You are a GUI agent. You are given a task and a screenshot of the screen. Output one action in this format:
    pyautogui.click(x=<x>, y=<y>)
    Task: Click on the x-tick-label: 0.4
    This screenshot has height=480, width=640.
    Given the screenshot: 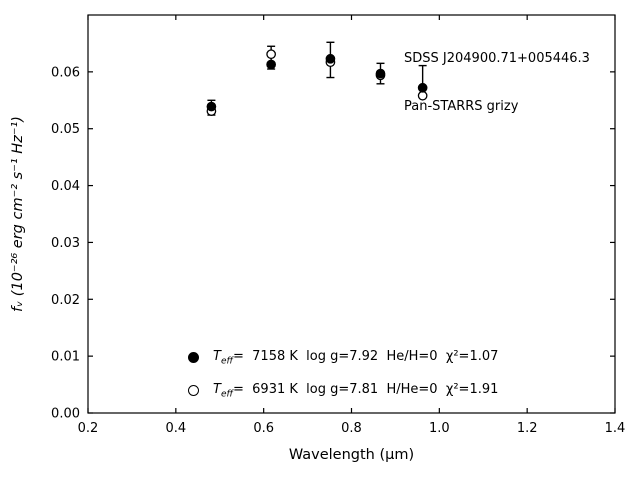 What is the action you would take?
    pyautogui.click(x=175, y=428)
    